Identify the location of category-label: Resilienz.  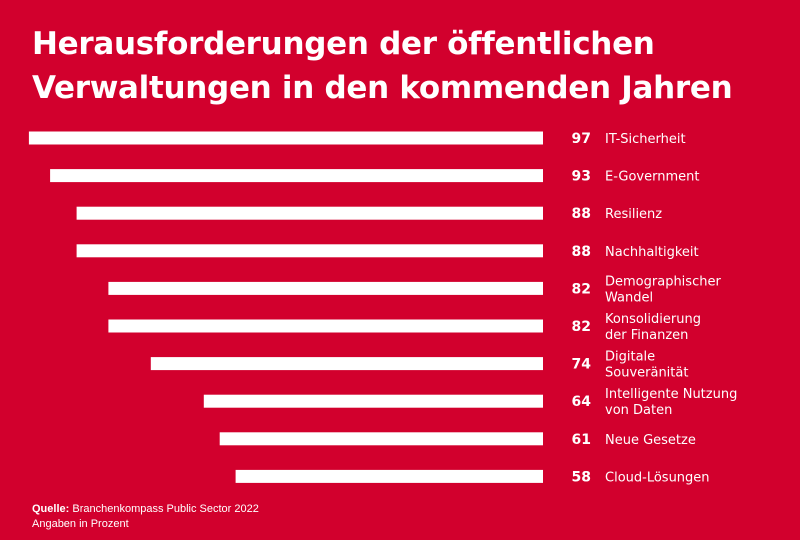
(633, 214).